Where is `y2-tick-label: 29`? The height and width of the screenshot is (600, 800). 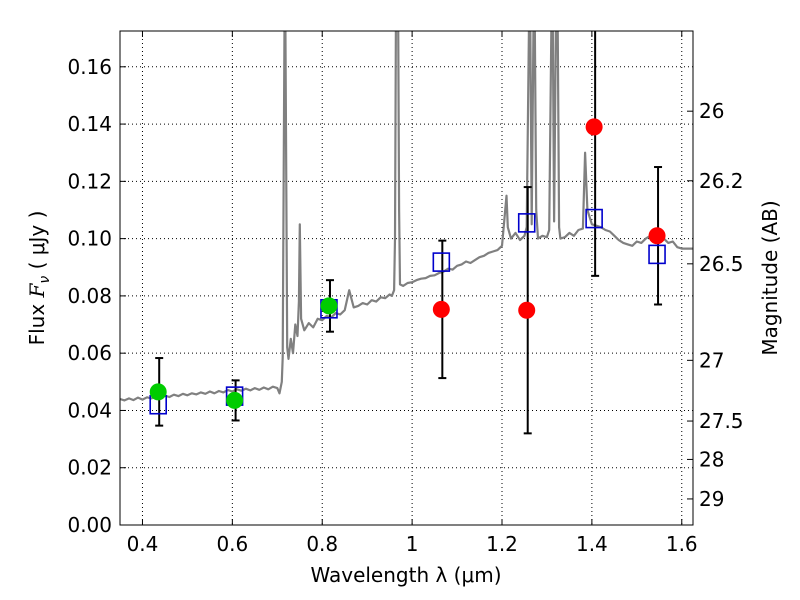
y2-tick-label: 29 is located at coordinates (711, 499).